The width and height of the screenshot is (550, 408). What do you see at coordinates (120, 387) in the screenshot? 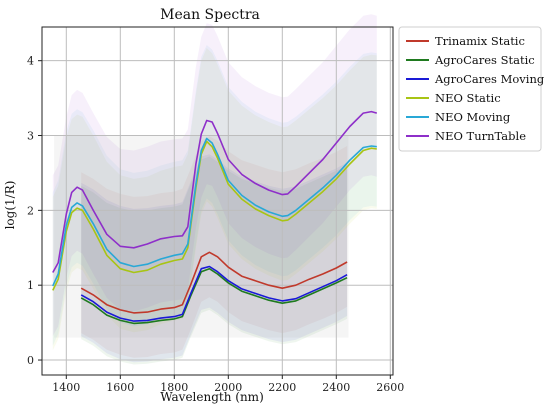
I see `x-tick-label: 1600` at bounding box center [120, 387].